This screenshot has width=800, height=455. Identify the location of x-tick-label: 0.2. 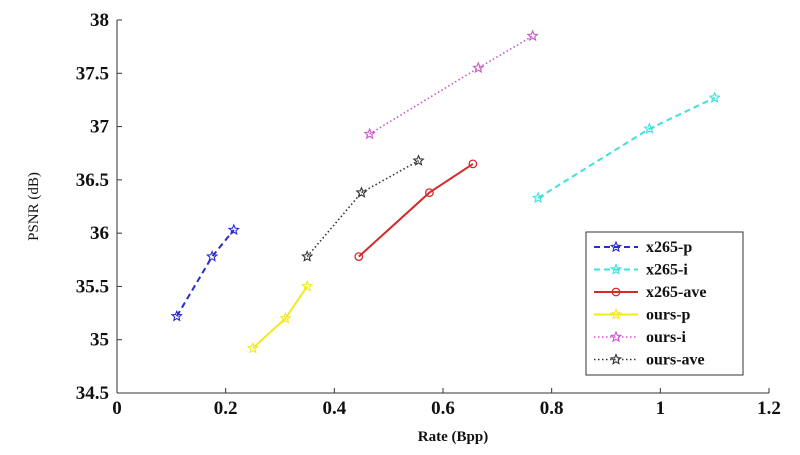
(226, 408).